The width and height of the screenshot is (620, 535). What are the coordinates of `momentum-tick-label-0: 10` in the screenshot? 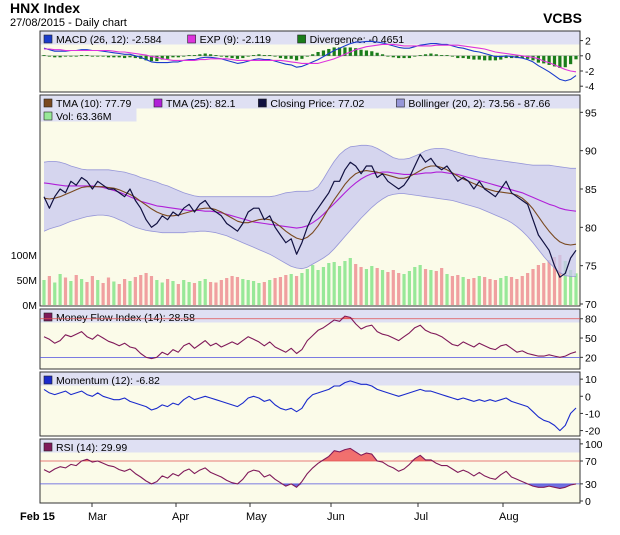 It's located at (591, 380).